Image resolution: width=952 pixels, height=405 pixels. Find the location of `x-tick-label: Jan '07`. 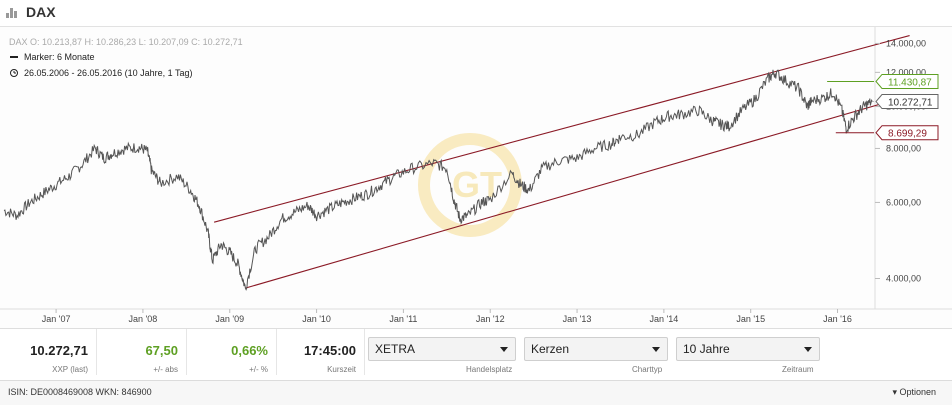

x-tick-label: Jan '07 is located at coordinates (56, 319).